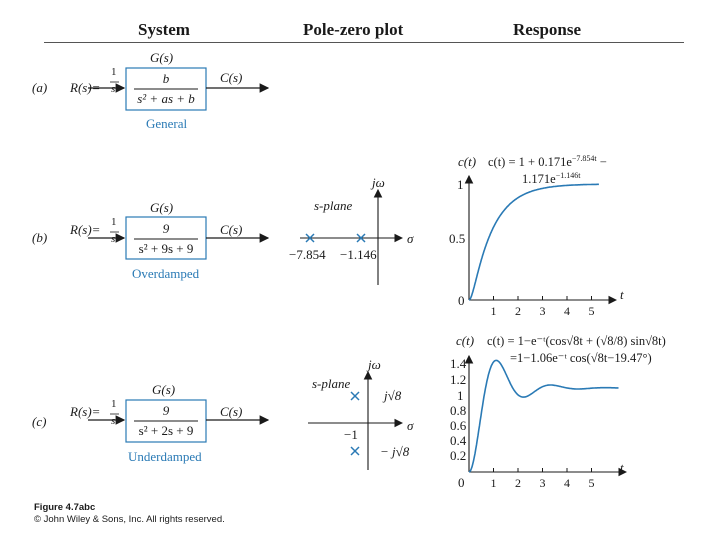 This screenshot has height=540, width=720. Describe the element at coordinates (494, 483) in the screenshot. I see `xaxis-c-tick-label-1: 1` at that location.